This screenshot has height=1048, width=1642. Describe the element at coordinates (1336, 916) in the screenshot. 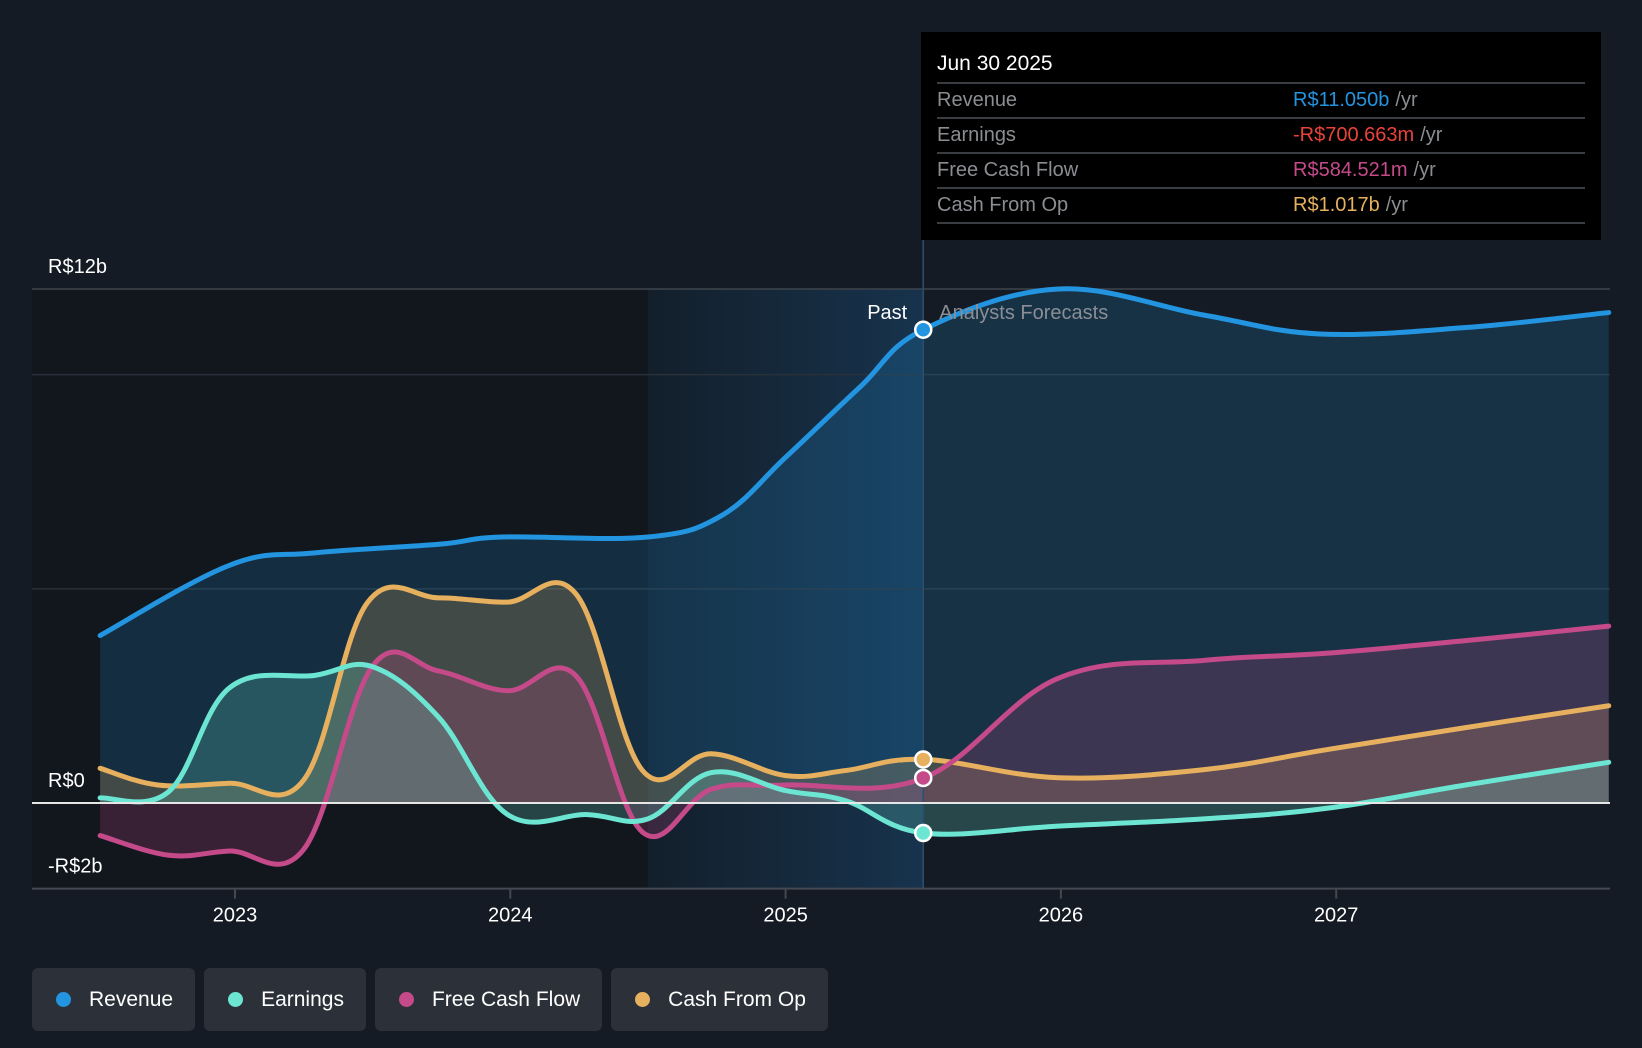

I see `x-tick-label: 2027` at that location.